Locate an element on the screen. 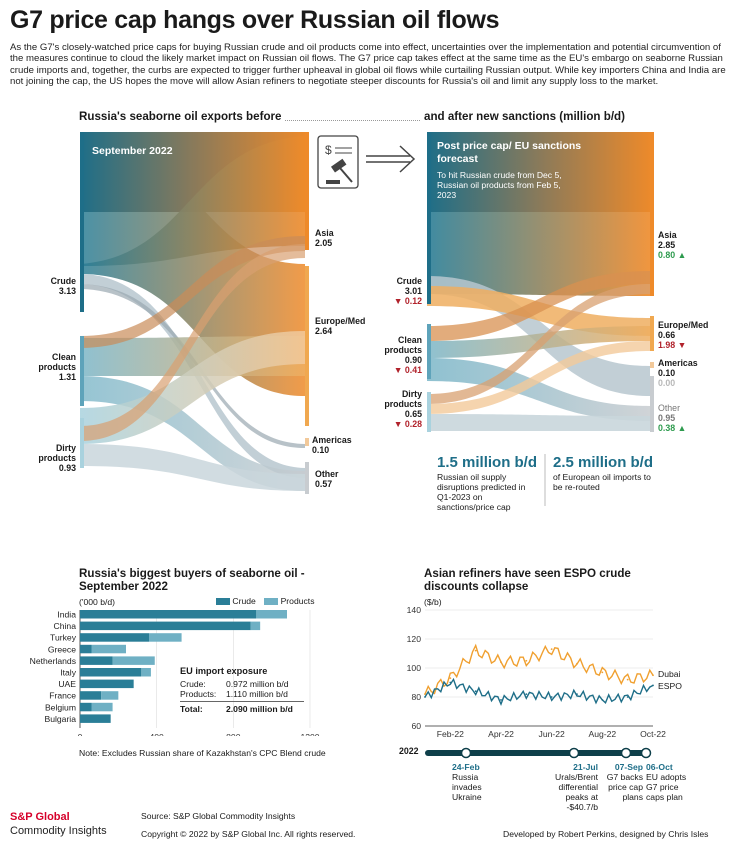 This screenshot has height=857, width=742. x-tick-label: 0 is located at coordinates (80, 734).